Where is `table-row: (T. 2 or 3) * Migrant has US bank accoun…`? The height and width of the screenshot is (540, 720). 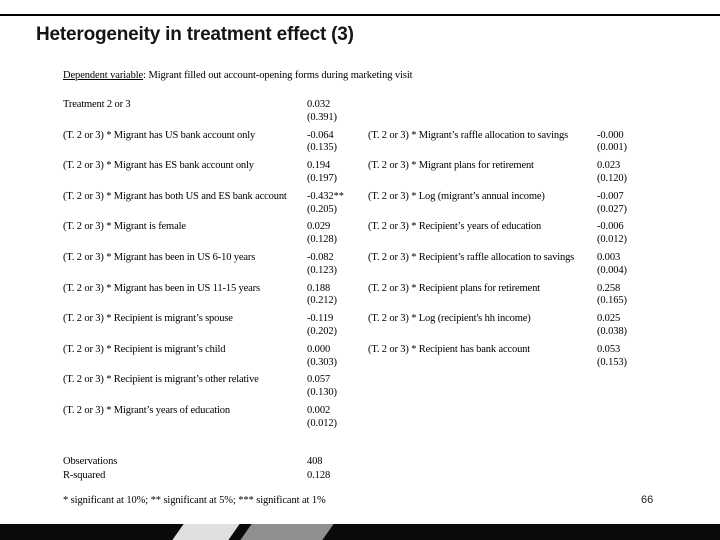 table-row: (T. 2 or 3) * Migrant has US bank accoun… is located at coordinates (388, 145).